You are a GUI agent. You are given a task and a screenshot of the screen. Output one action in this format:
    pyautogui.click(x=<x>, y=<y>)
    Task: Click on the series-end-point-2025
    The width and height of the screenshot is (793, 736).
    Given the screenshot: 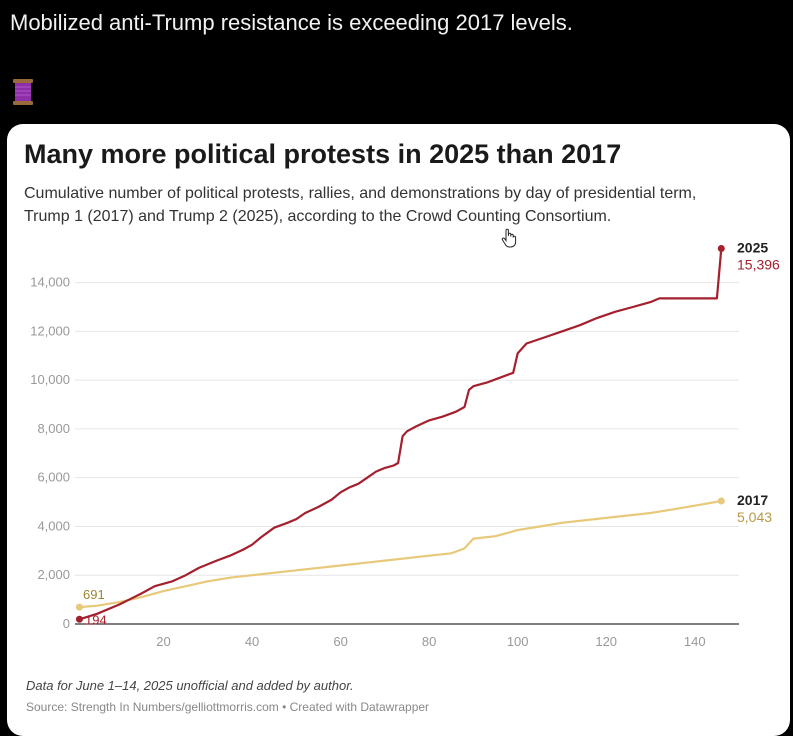 What is the action you would take?
    pyautogui.click(x=721, y=249)
    